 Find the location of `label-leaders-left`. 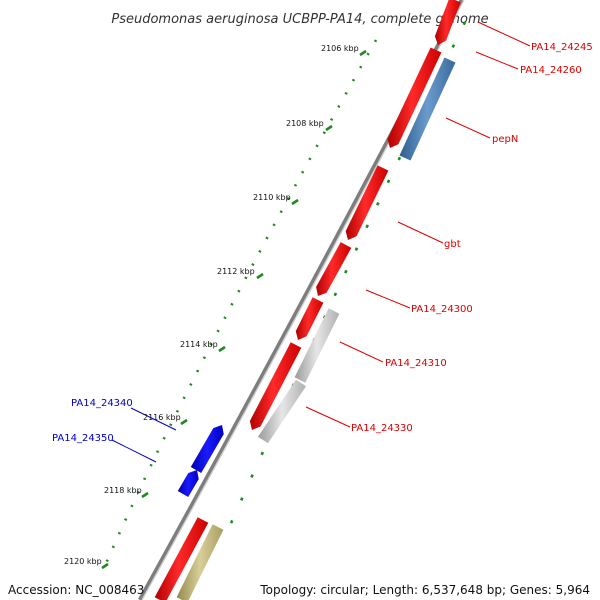

label-leaders-left is located at coordinates (144, 435).